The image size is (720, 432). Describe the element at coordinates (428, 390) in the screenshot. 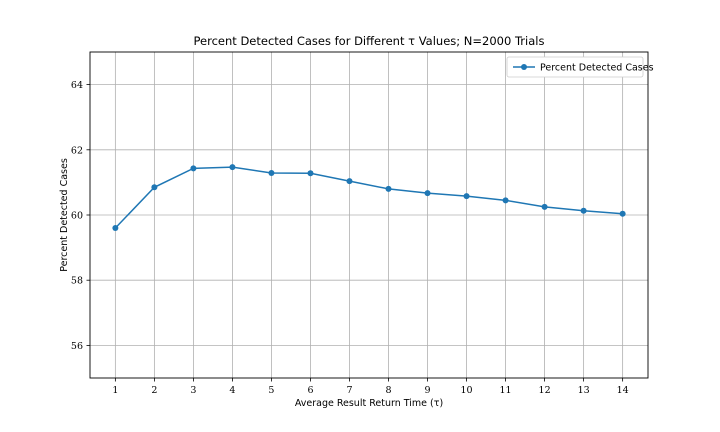

I see `x-tick-label: 9` at that location.